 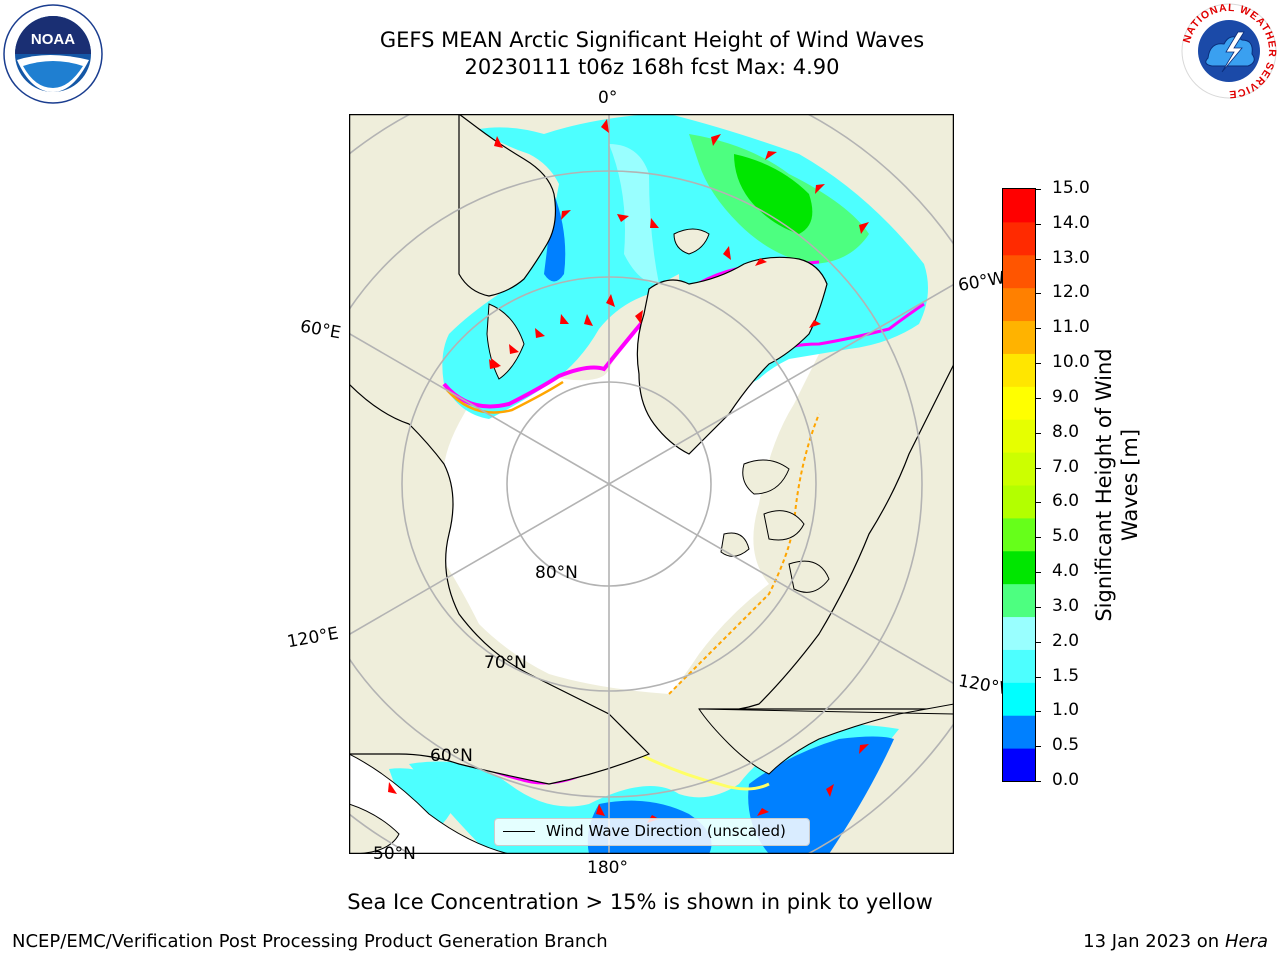 I want to click on colorbar-tick-label: 3.0, so click(x=1066, y=605).